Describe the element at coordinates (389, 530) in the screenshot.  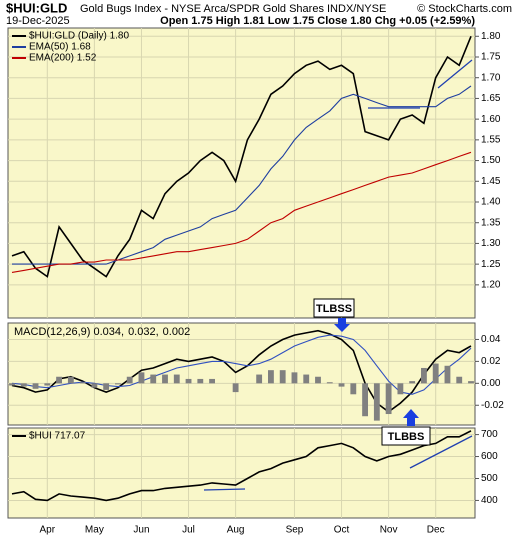
I see `x-tick-label: Nov` at that location.